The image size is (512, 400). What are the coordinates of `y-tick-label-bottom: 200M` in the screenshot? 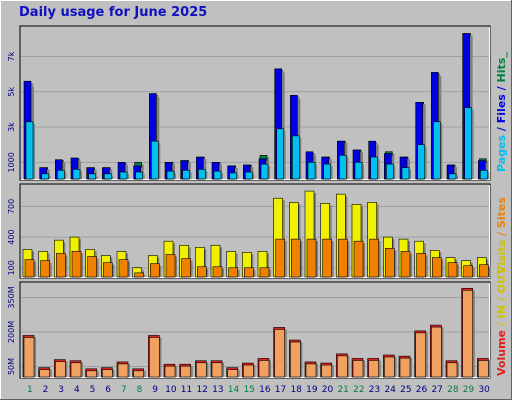 It's located at (11, 332).